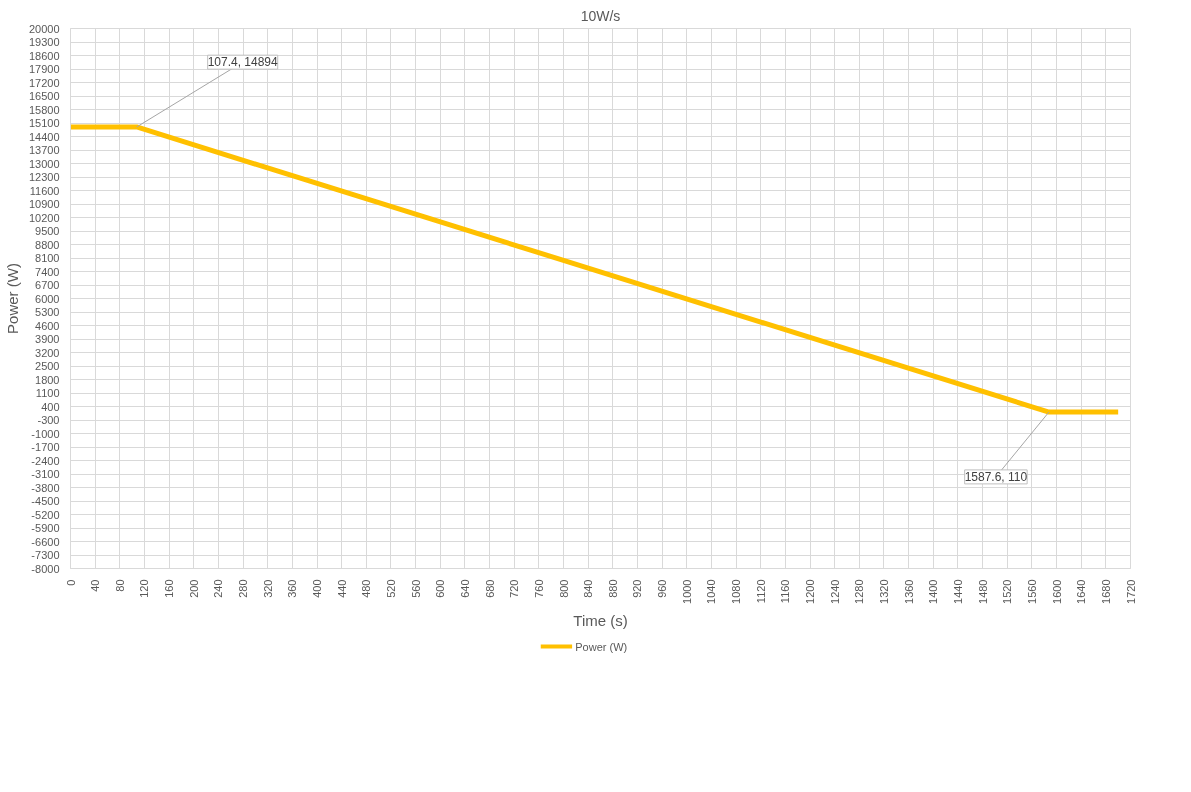 This screenshot has width=1191, height=792. I want to click on x-tick-label: 1640, so click(1081, 591).